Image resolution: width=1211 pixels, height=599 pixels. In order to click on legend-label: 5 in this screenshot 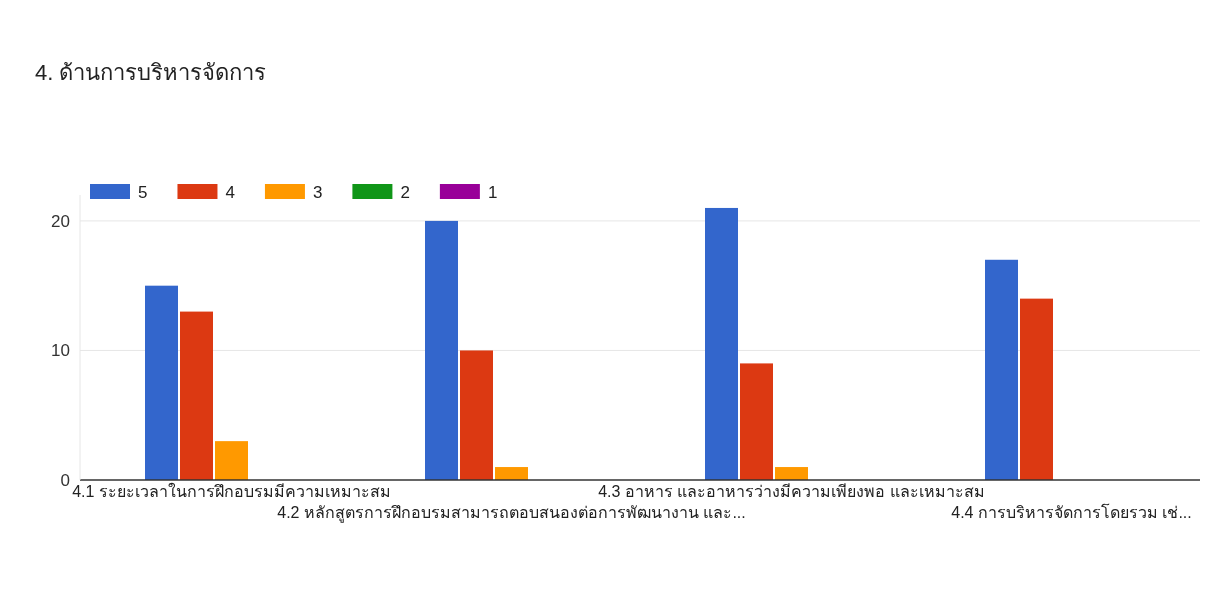, I will do `click(143, 192)`.